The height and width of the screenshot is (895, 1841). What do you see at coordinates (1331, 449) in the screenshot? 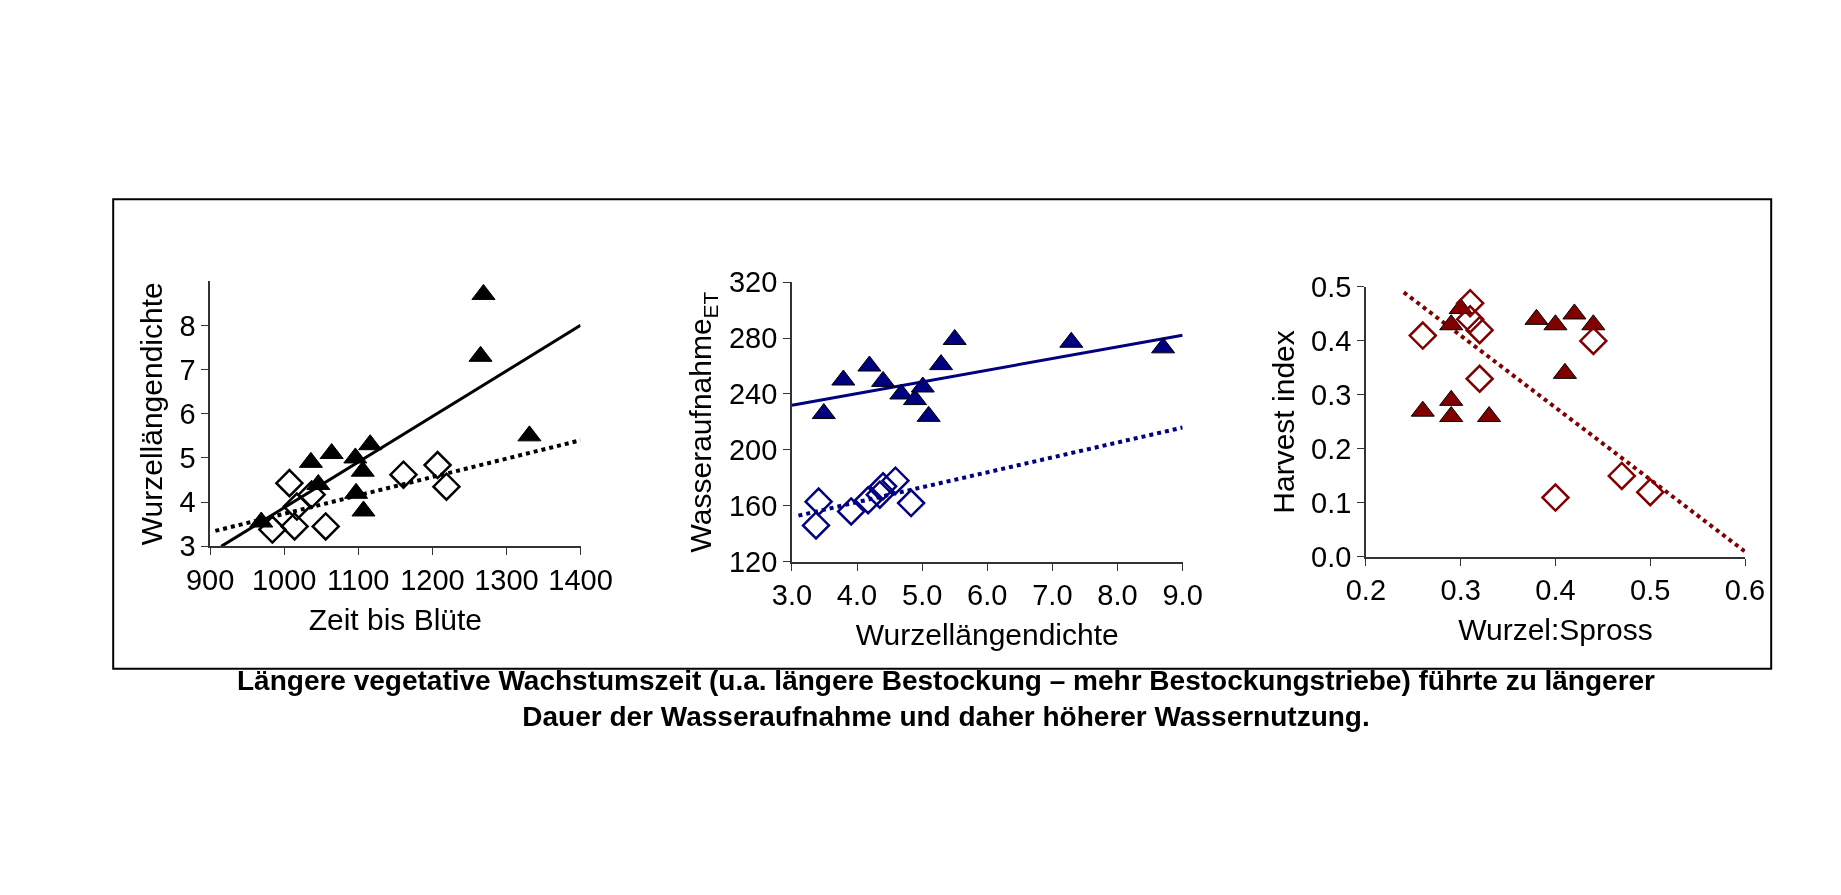
I see `y-tick-label: 0.2` at bounding box center [1331, 449].